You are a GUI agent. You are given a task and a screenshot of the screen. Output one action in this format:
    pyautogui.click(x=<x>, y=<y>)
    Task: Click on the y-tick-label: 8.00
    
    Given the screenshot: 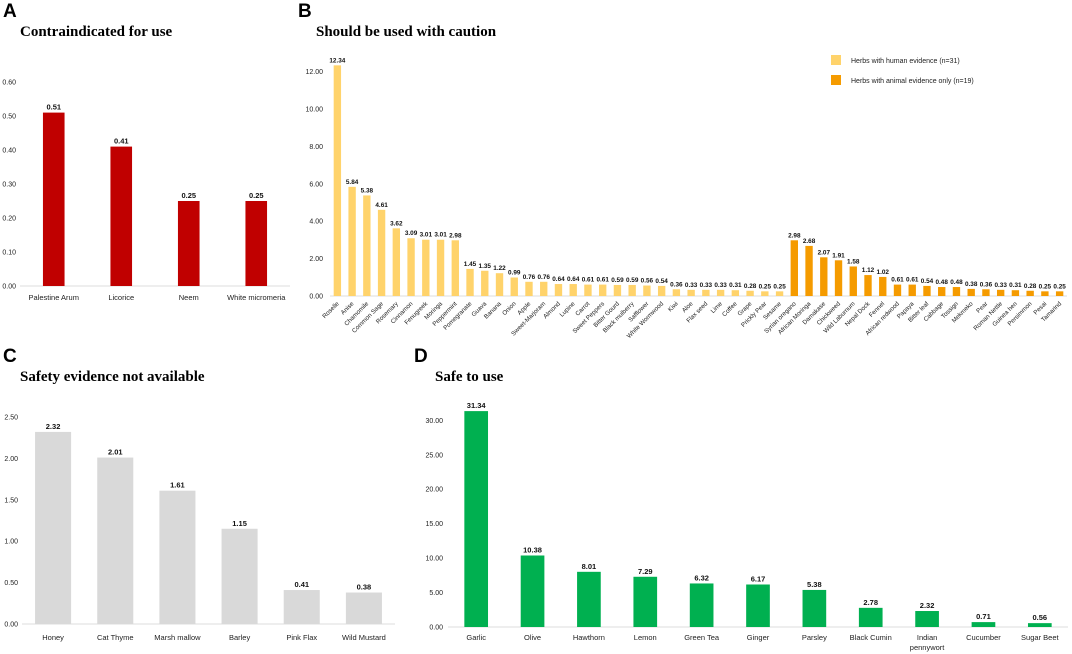 What is the action you would take?
    pyautogui.click(x=316, y=147)
    